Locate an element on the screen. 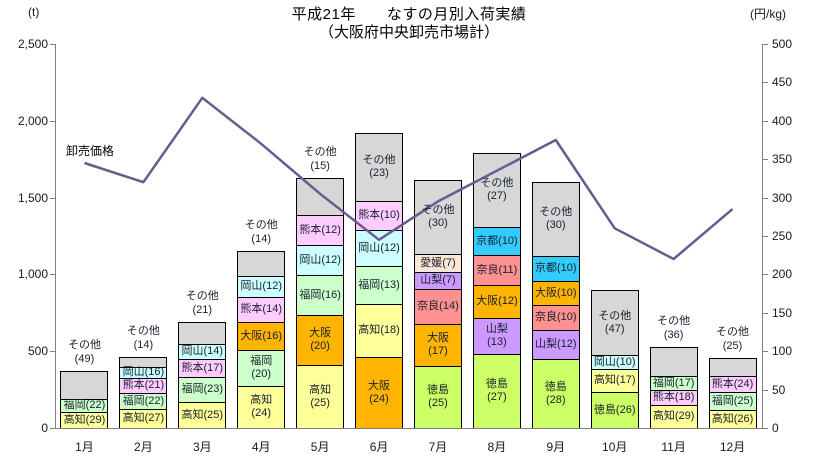 Image resolution: width=818 pixels, height=462 pixels. bar-segment-label: 福岡(17) is located at coordinates (673, 382).